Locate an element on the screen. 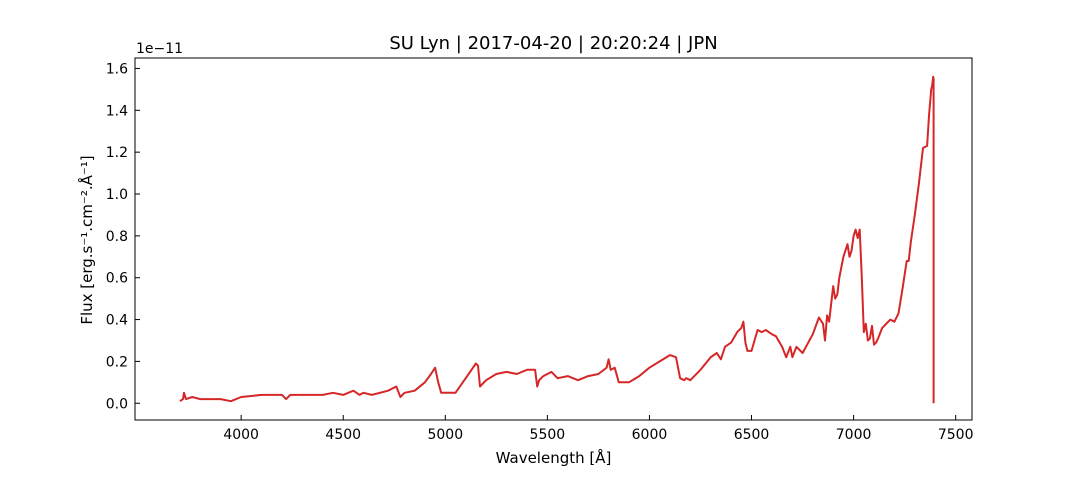  y-axis-ticks: 0.0 0.2 0.4 0.6 0.8 1.0 1.2 1.4 1.6 is located at coordinates (123, 236).